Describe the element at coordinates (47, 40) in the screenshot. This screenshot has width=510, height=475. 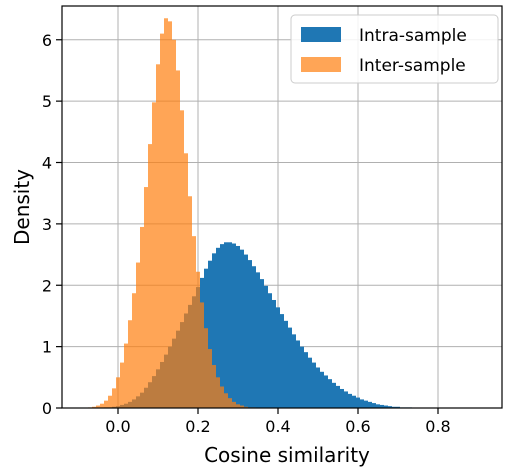
I see `y-tick-label: 6` at that location.